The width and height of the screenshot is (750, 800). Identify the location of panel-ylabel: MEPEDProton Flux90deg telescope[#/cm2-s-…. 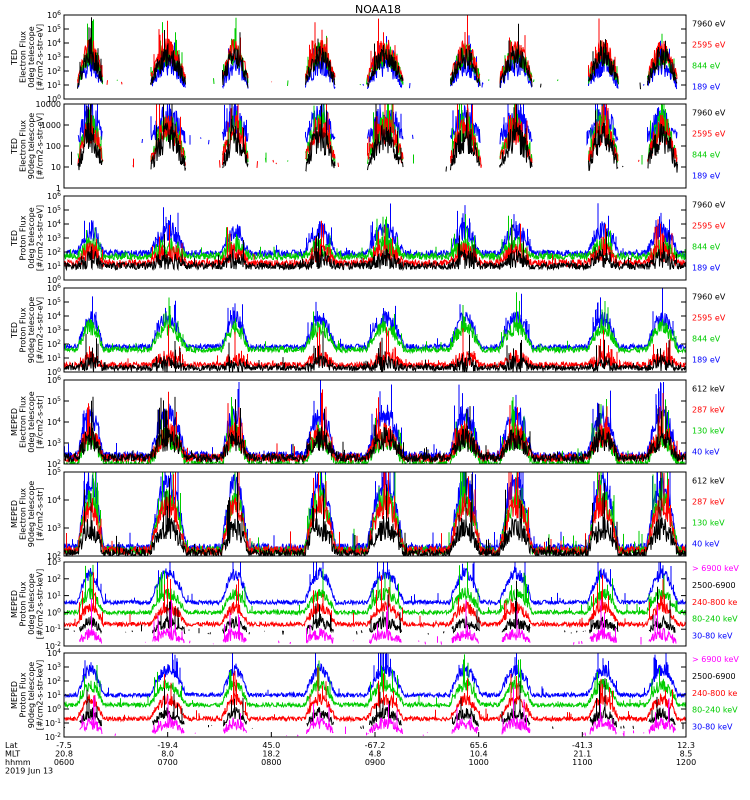
(27, 695).